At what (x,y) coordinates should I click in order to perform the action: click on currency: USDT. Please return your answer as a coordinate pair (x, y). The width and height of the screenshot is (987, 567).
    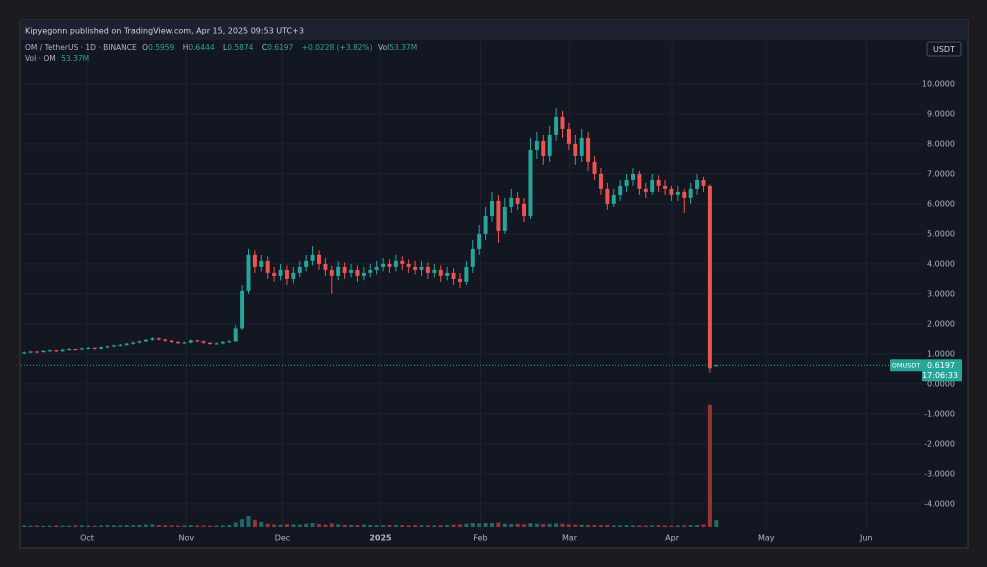
    Looking at the image, I should click on (944, 49).